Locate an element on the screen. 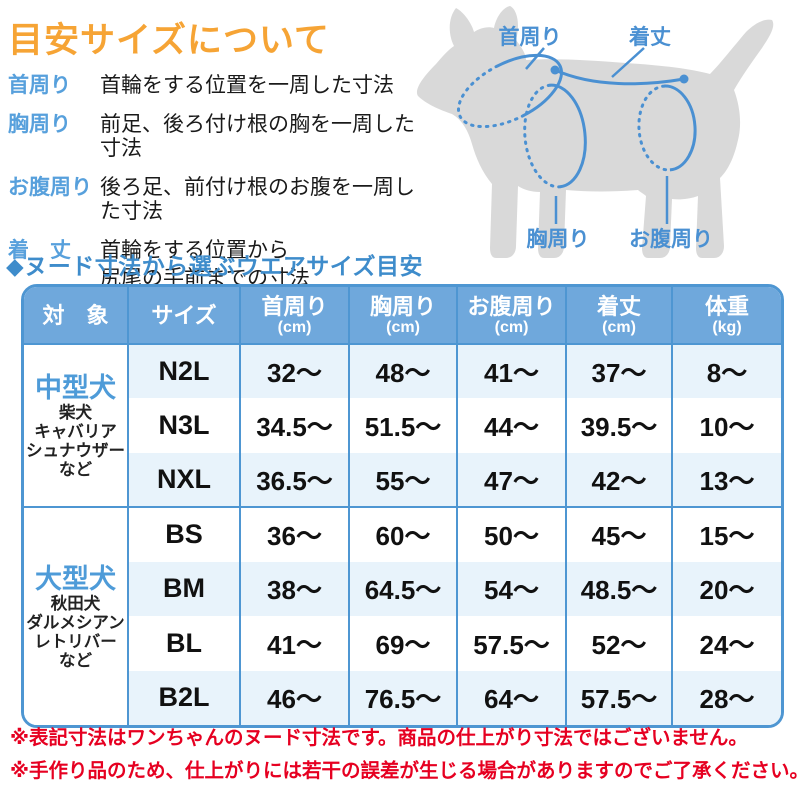 Image resolution: width=800 pixels, height=800 pixels. chest-value: 51.5～ is located at coordinates (402, 425).